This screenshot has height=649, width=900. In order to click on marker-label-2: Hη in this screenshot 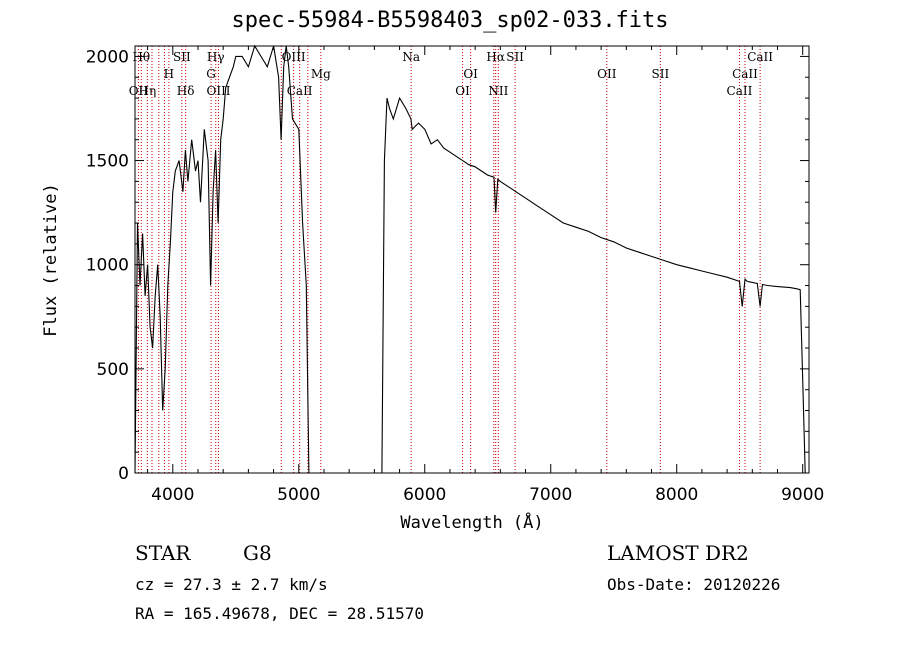, I will do `click(148, 91)`.